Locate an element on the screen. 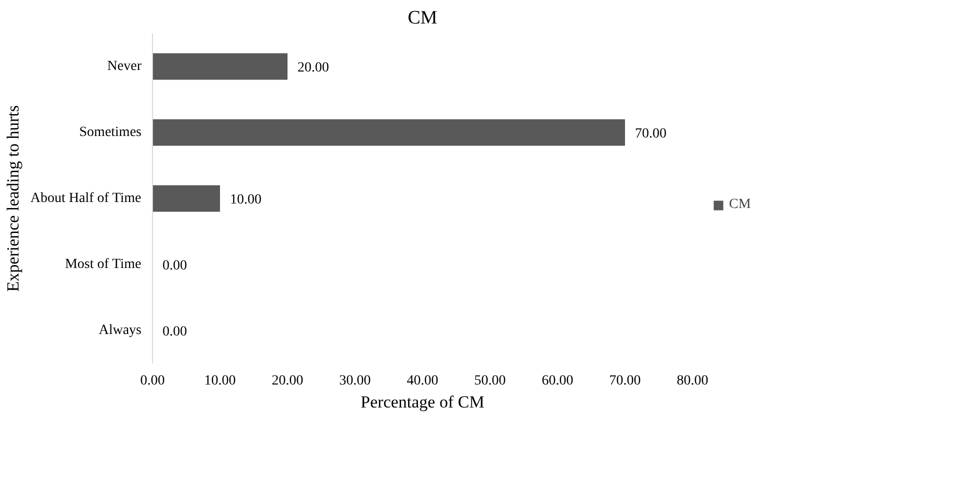 This screenshot has height=503, width=963. y-tick-label: Never is located at coordinates (124, 66).